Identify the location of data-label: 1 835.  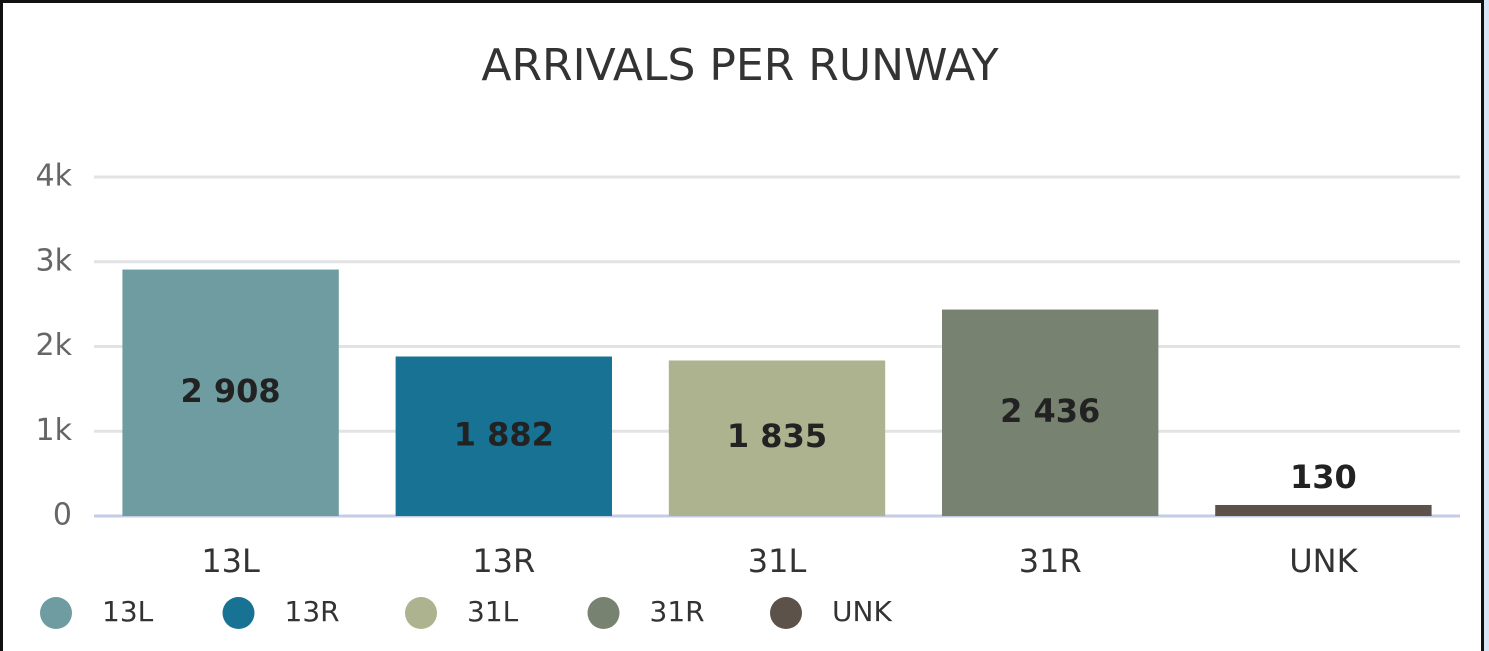
(777, 436).